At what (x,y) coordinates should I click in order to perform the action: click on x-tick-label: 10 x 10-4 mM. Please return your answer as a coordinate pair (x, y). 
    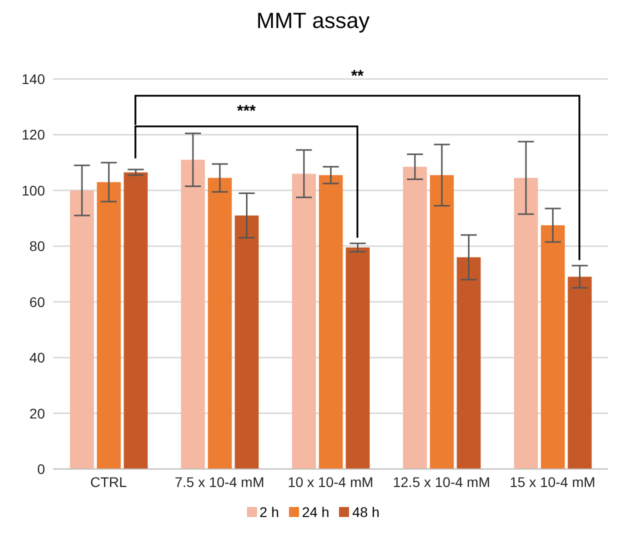
    Looking at the image, I should click on (331, 482).